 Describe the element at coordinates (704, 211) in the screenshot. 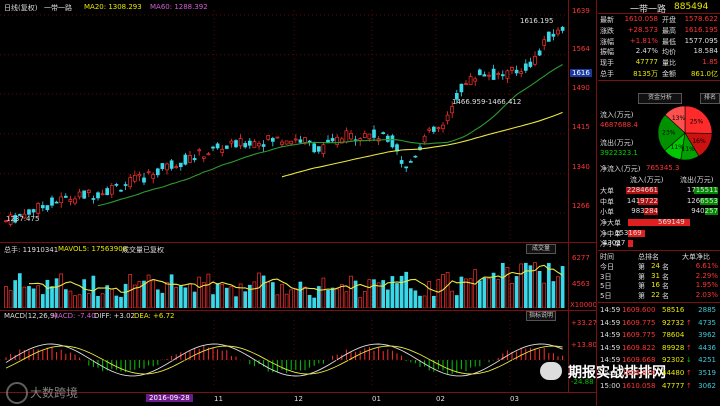

I see `order-outflow: 940257` at that location.